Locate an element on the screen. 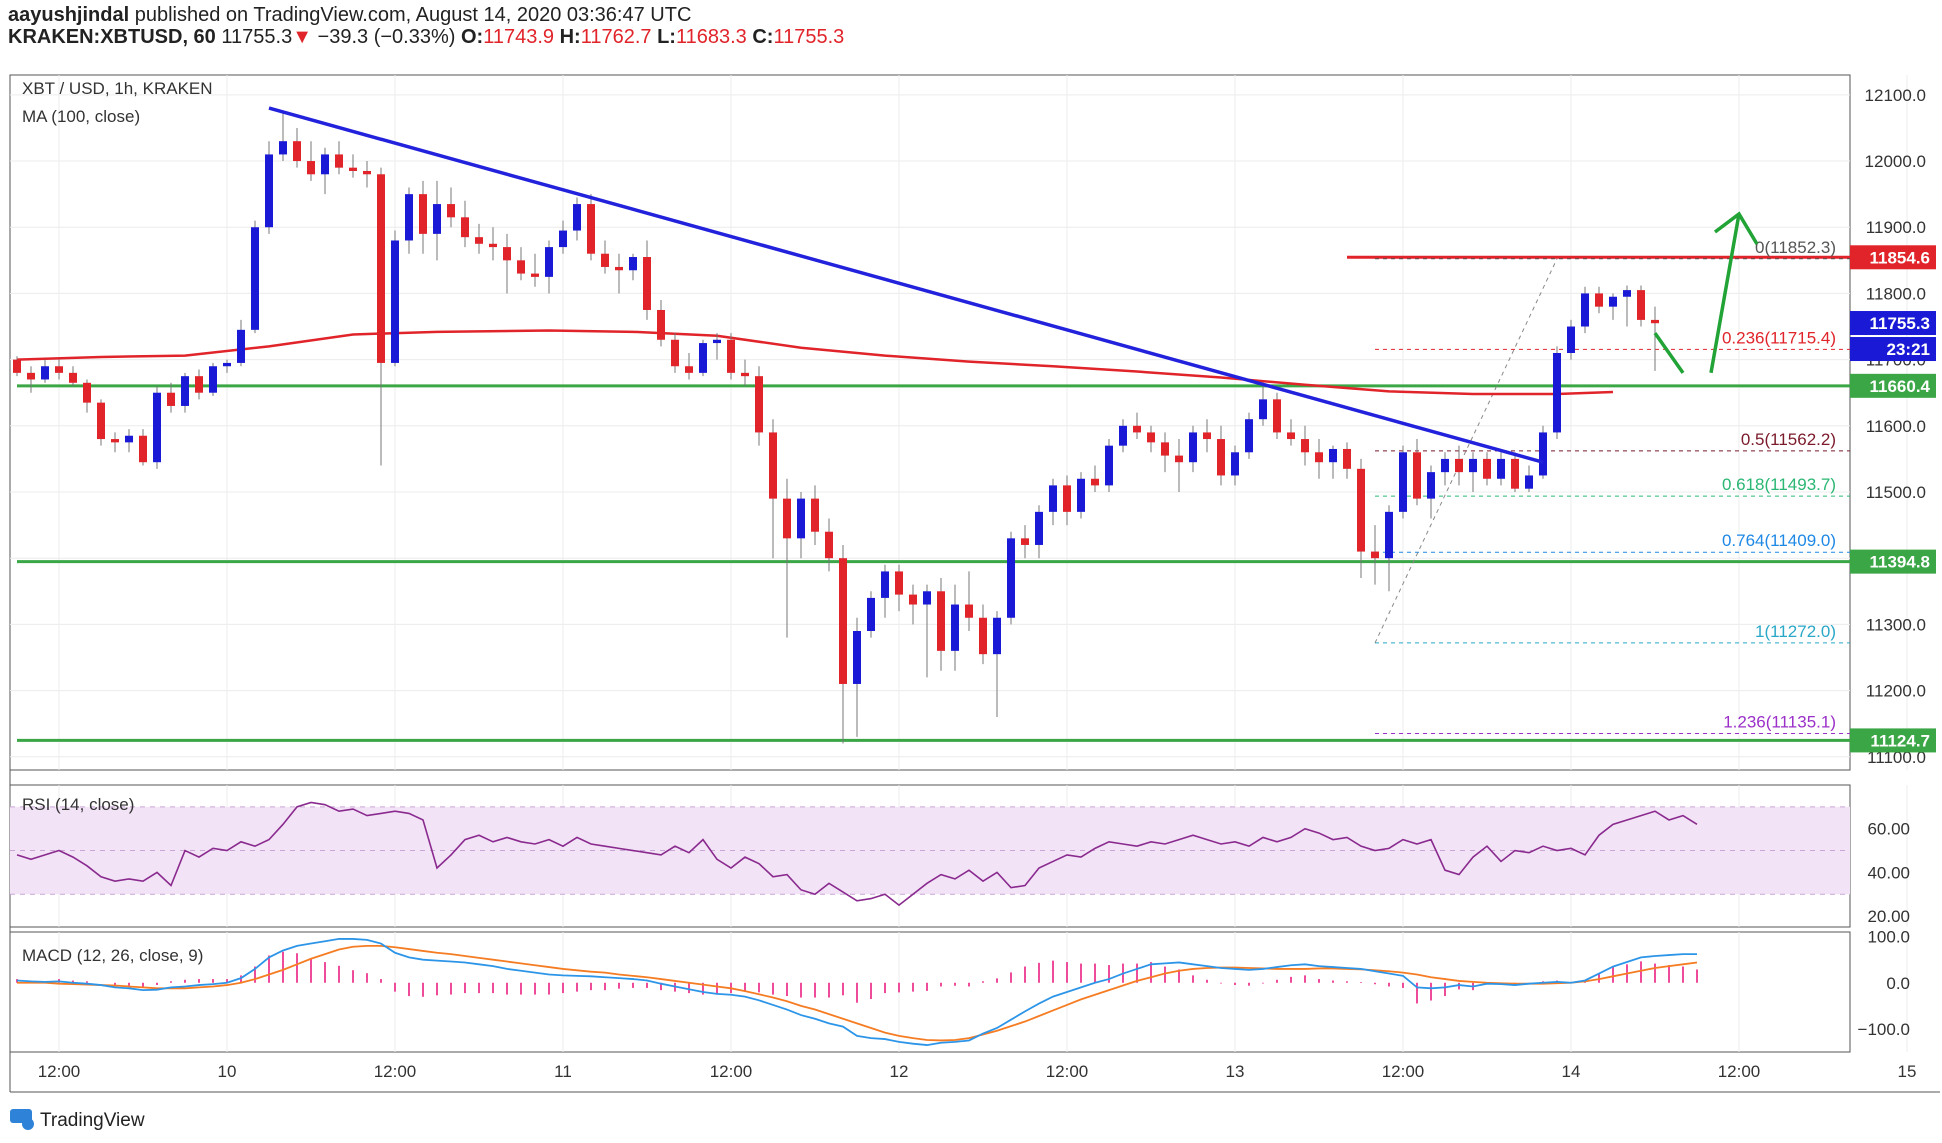 The width and height of the screenshot is (1942, 1143). macd-pane: −100.0 0.0 100.0 is located at coordinates (963, 987).